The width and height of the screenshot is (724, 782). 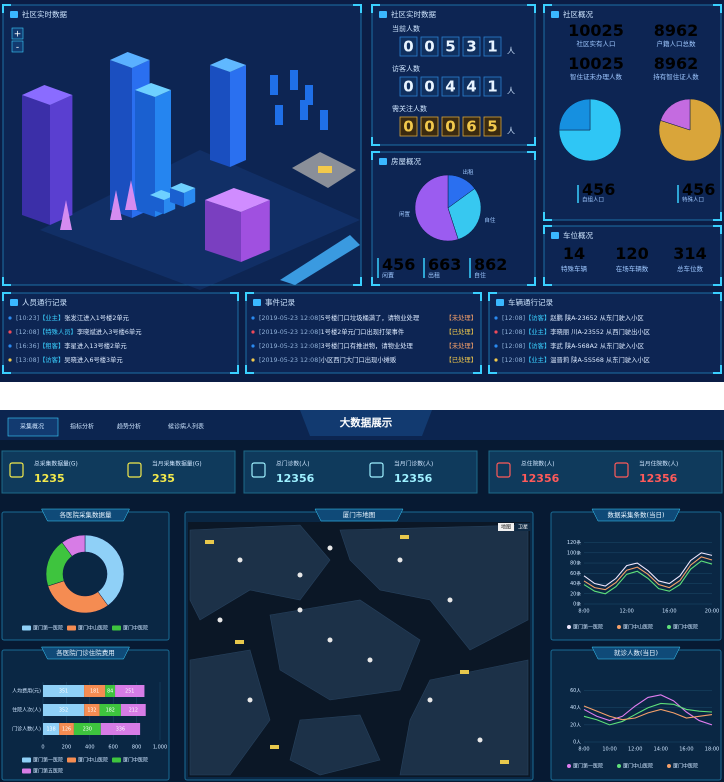 I want to click on panel, so click(x=605, y=333).